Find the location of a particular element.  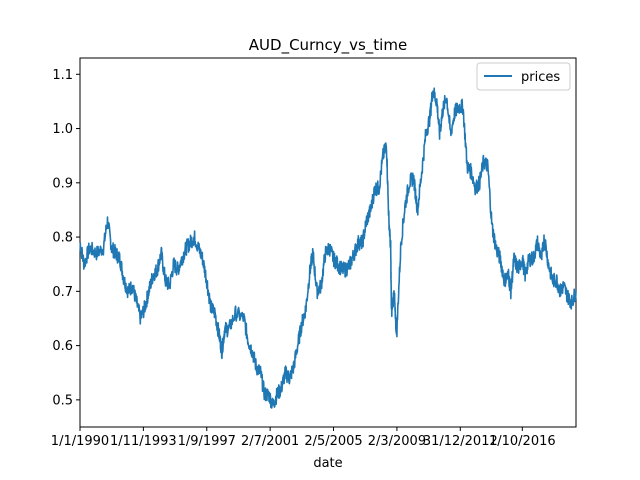

legend-label-prices: prices is located at coordinates (540, 77).